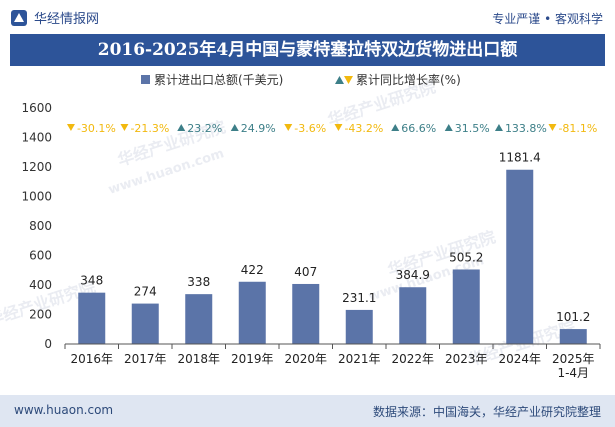 The image size is (615, 427). I want to click on x-tick-label: 2019年, so click(252, 359).